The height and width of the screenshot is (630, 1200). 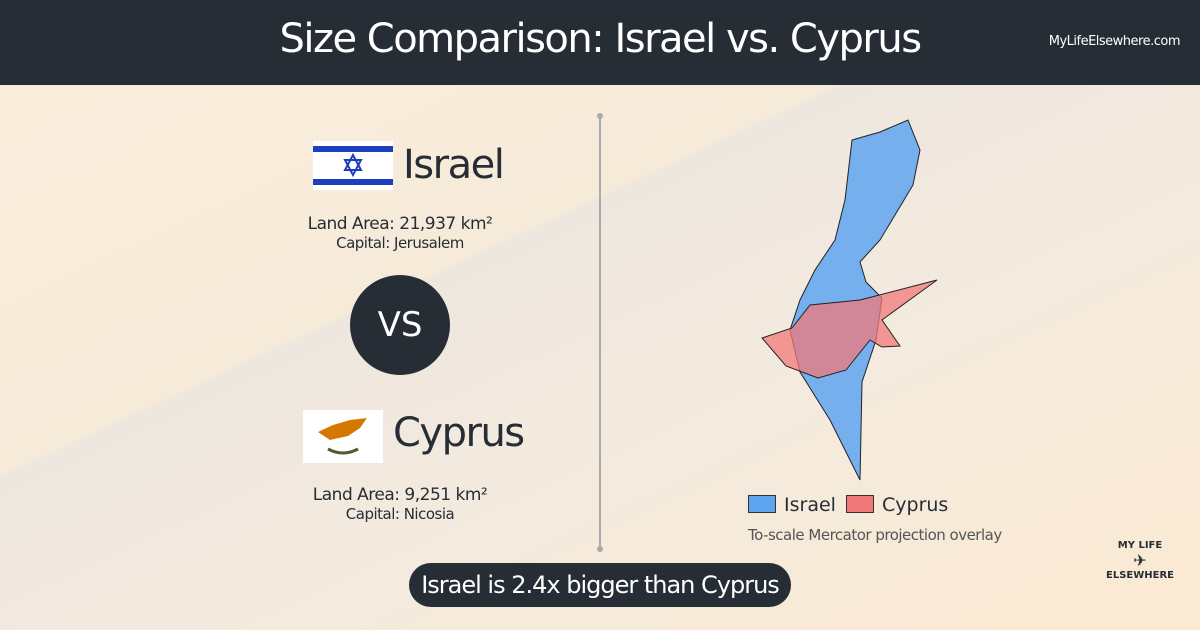 I want to click on legend-item: Cyprus, so click(x=897, y=505).